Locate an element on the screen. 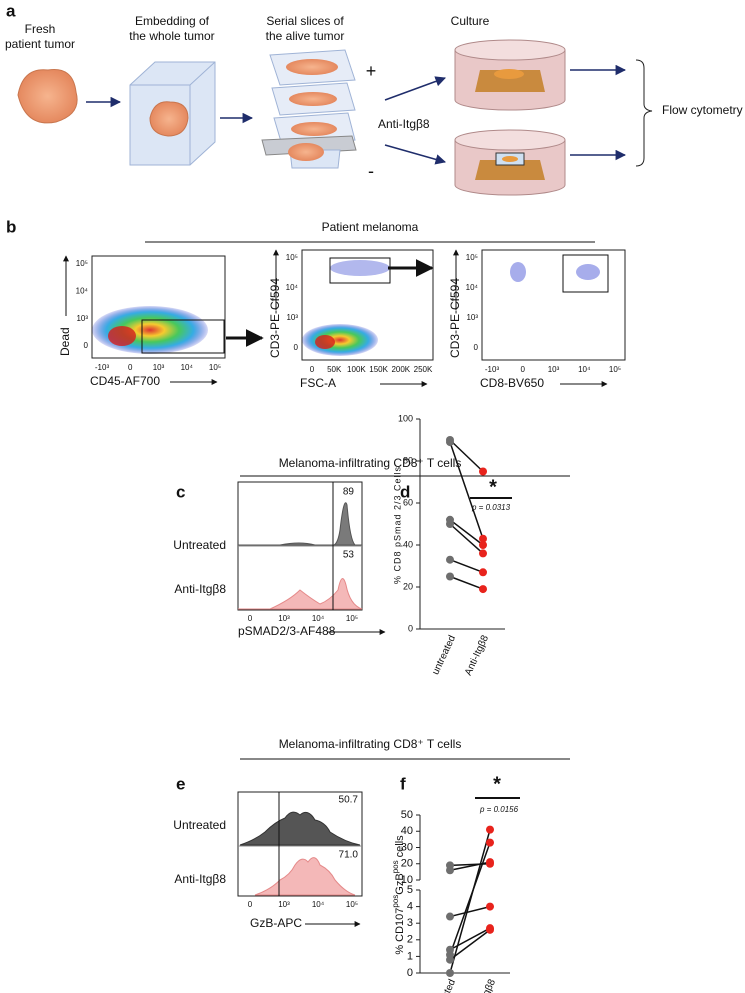  treatment-label: Anti-Itgβ8 is located at coordinates (404, 124).